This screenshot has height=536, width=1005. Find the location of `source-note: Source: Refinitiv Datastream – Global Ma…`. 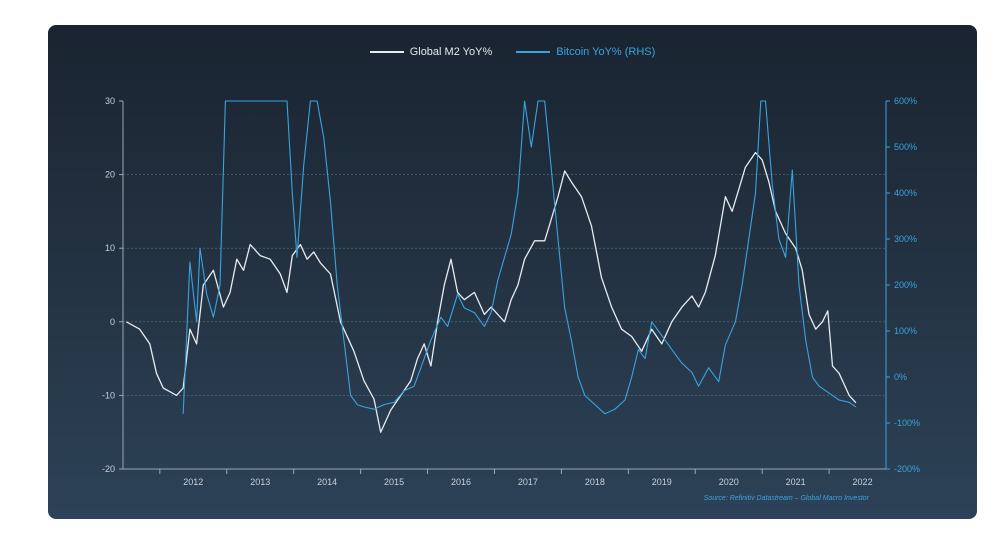

source-note: Source: Refinitiv Datastream – Global Ma… is located at coordinates (786, 498).